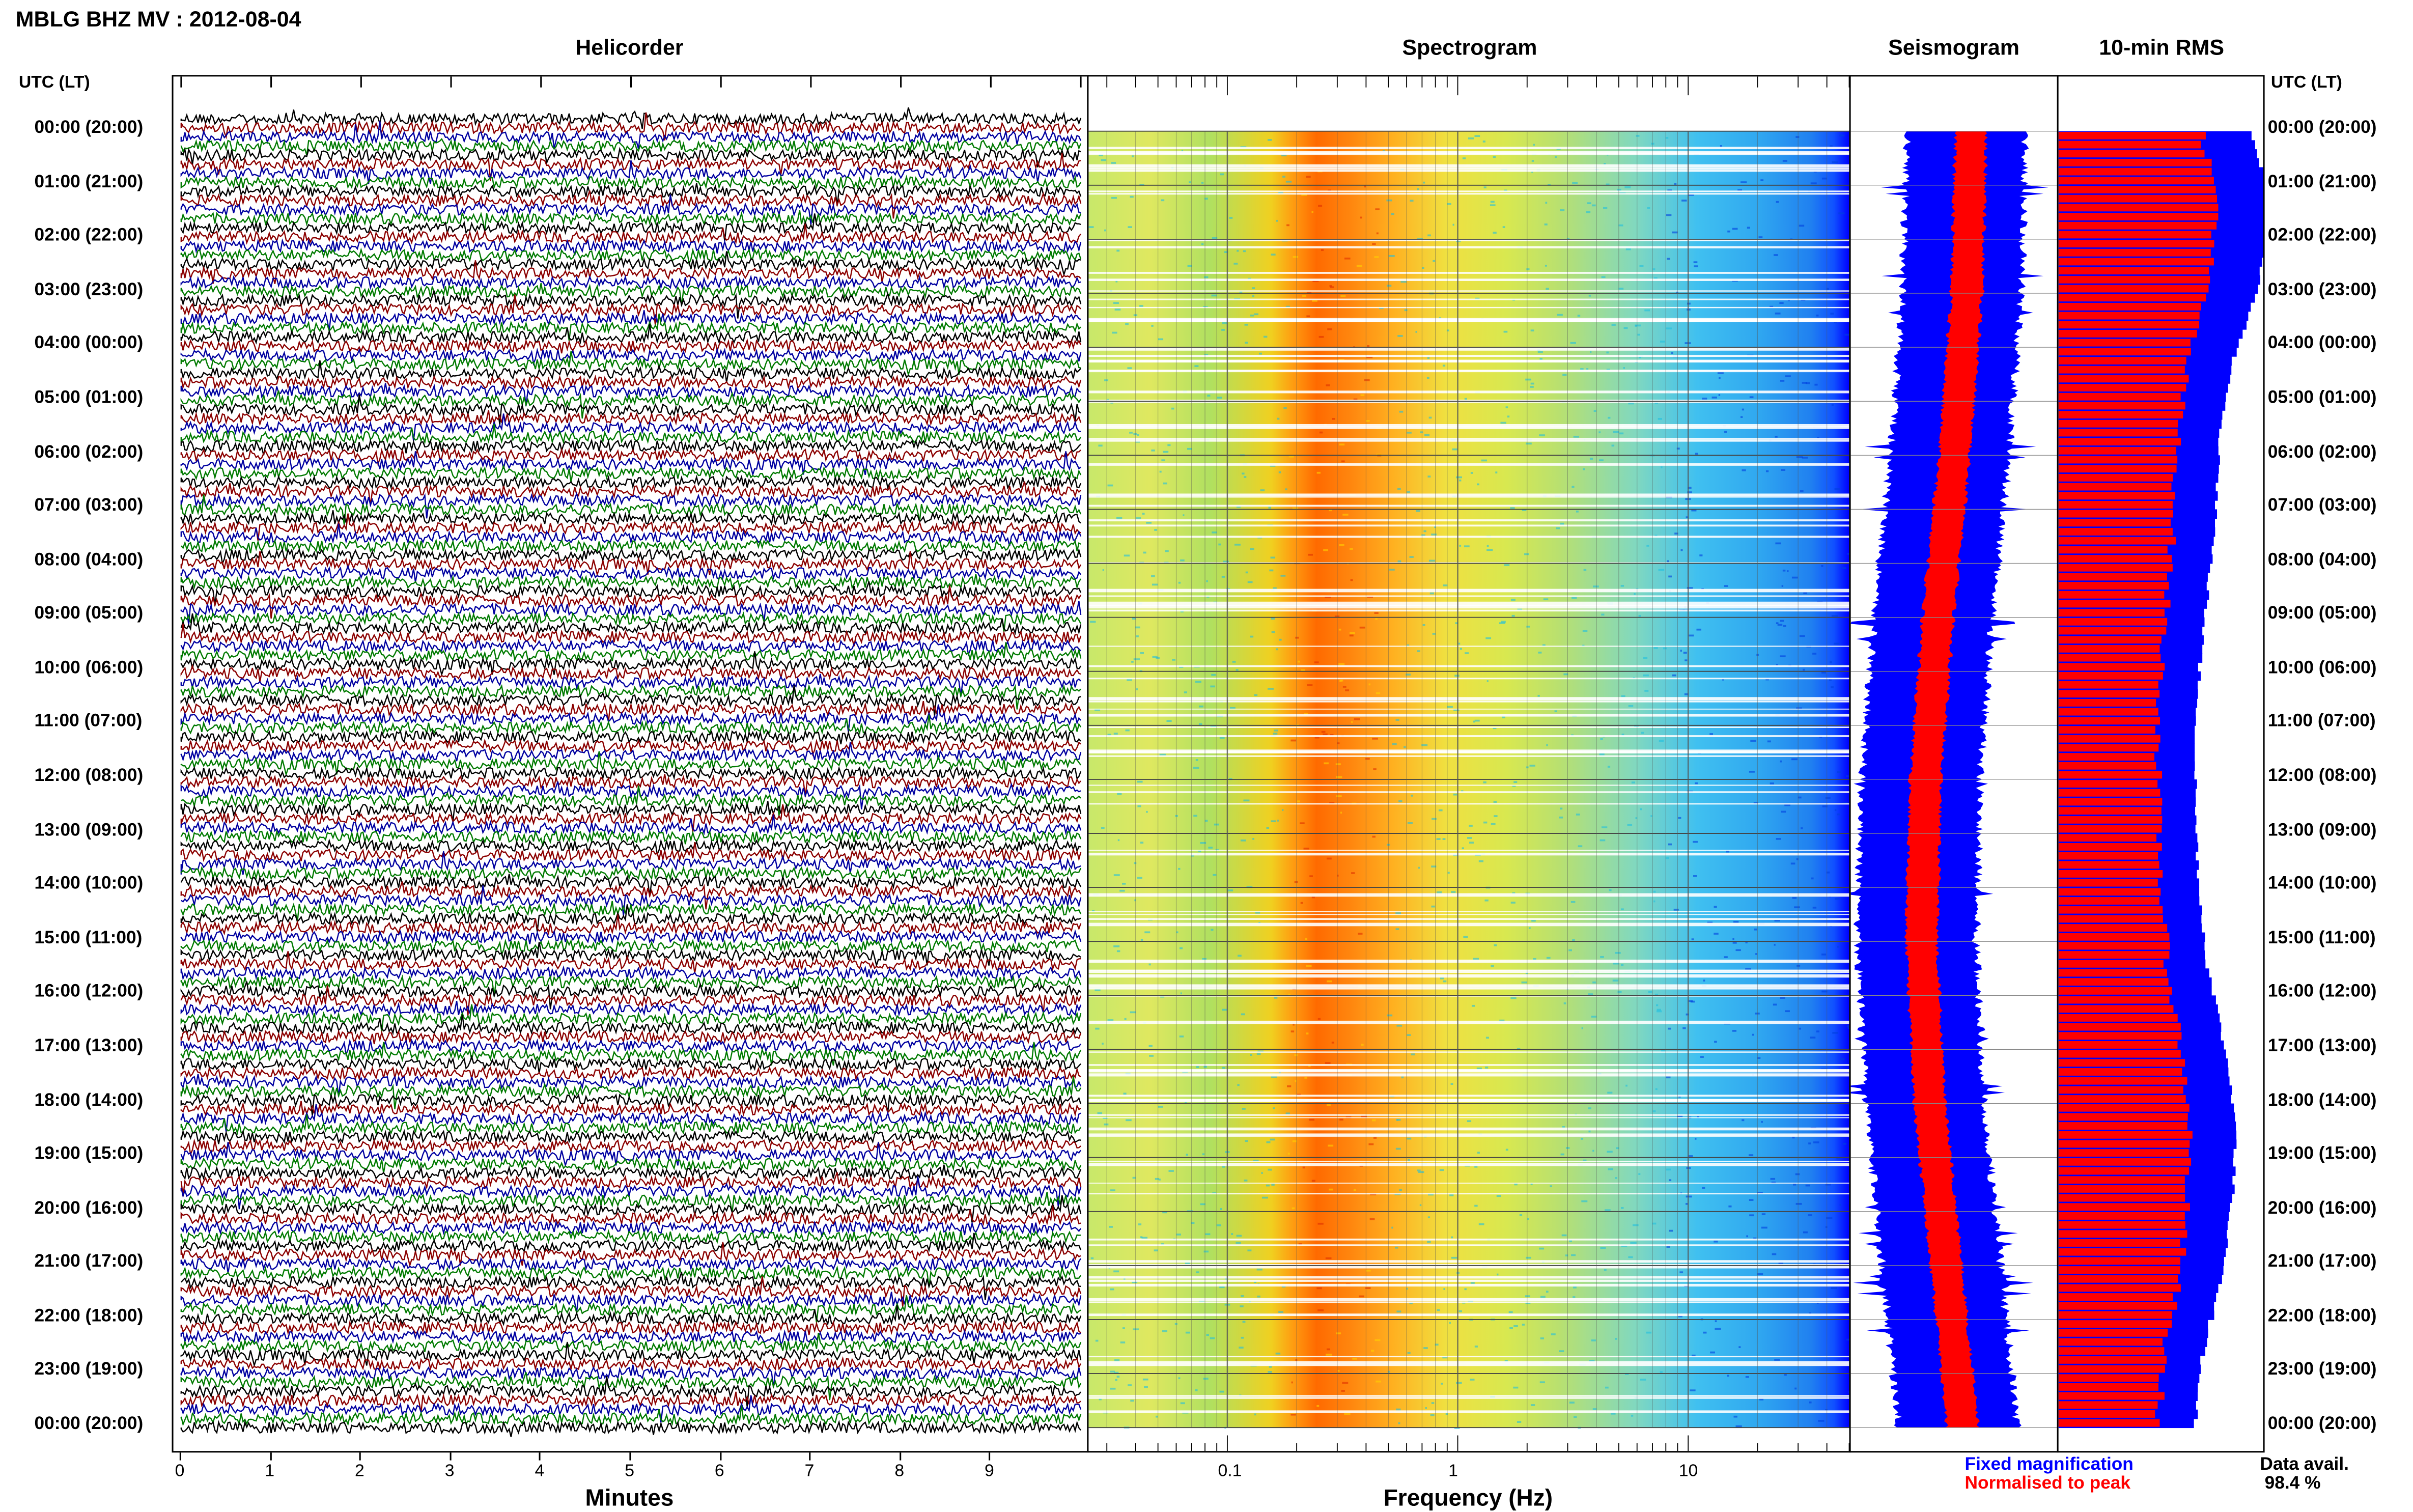 The width and height of the screenshot is (2413, 1512). I want to click on rms-panel, so click(2161, 764).